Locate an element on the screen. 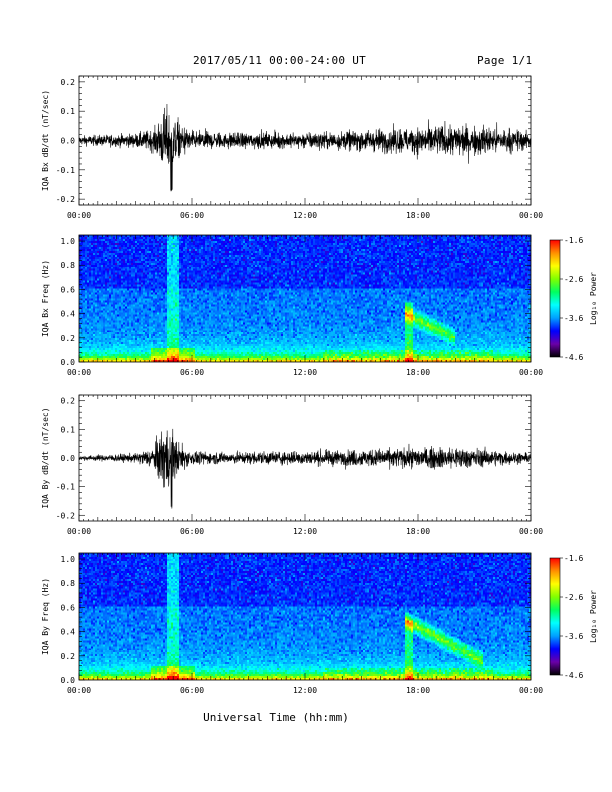  page-number: Page 1/1 is located at coordinates (505, 60).